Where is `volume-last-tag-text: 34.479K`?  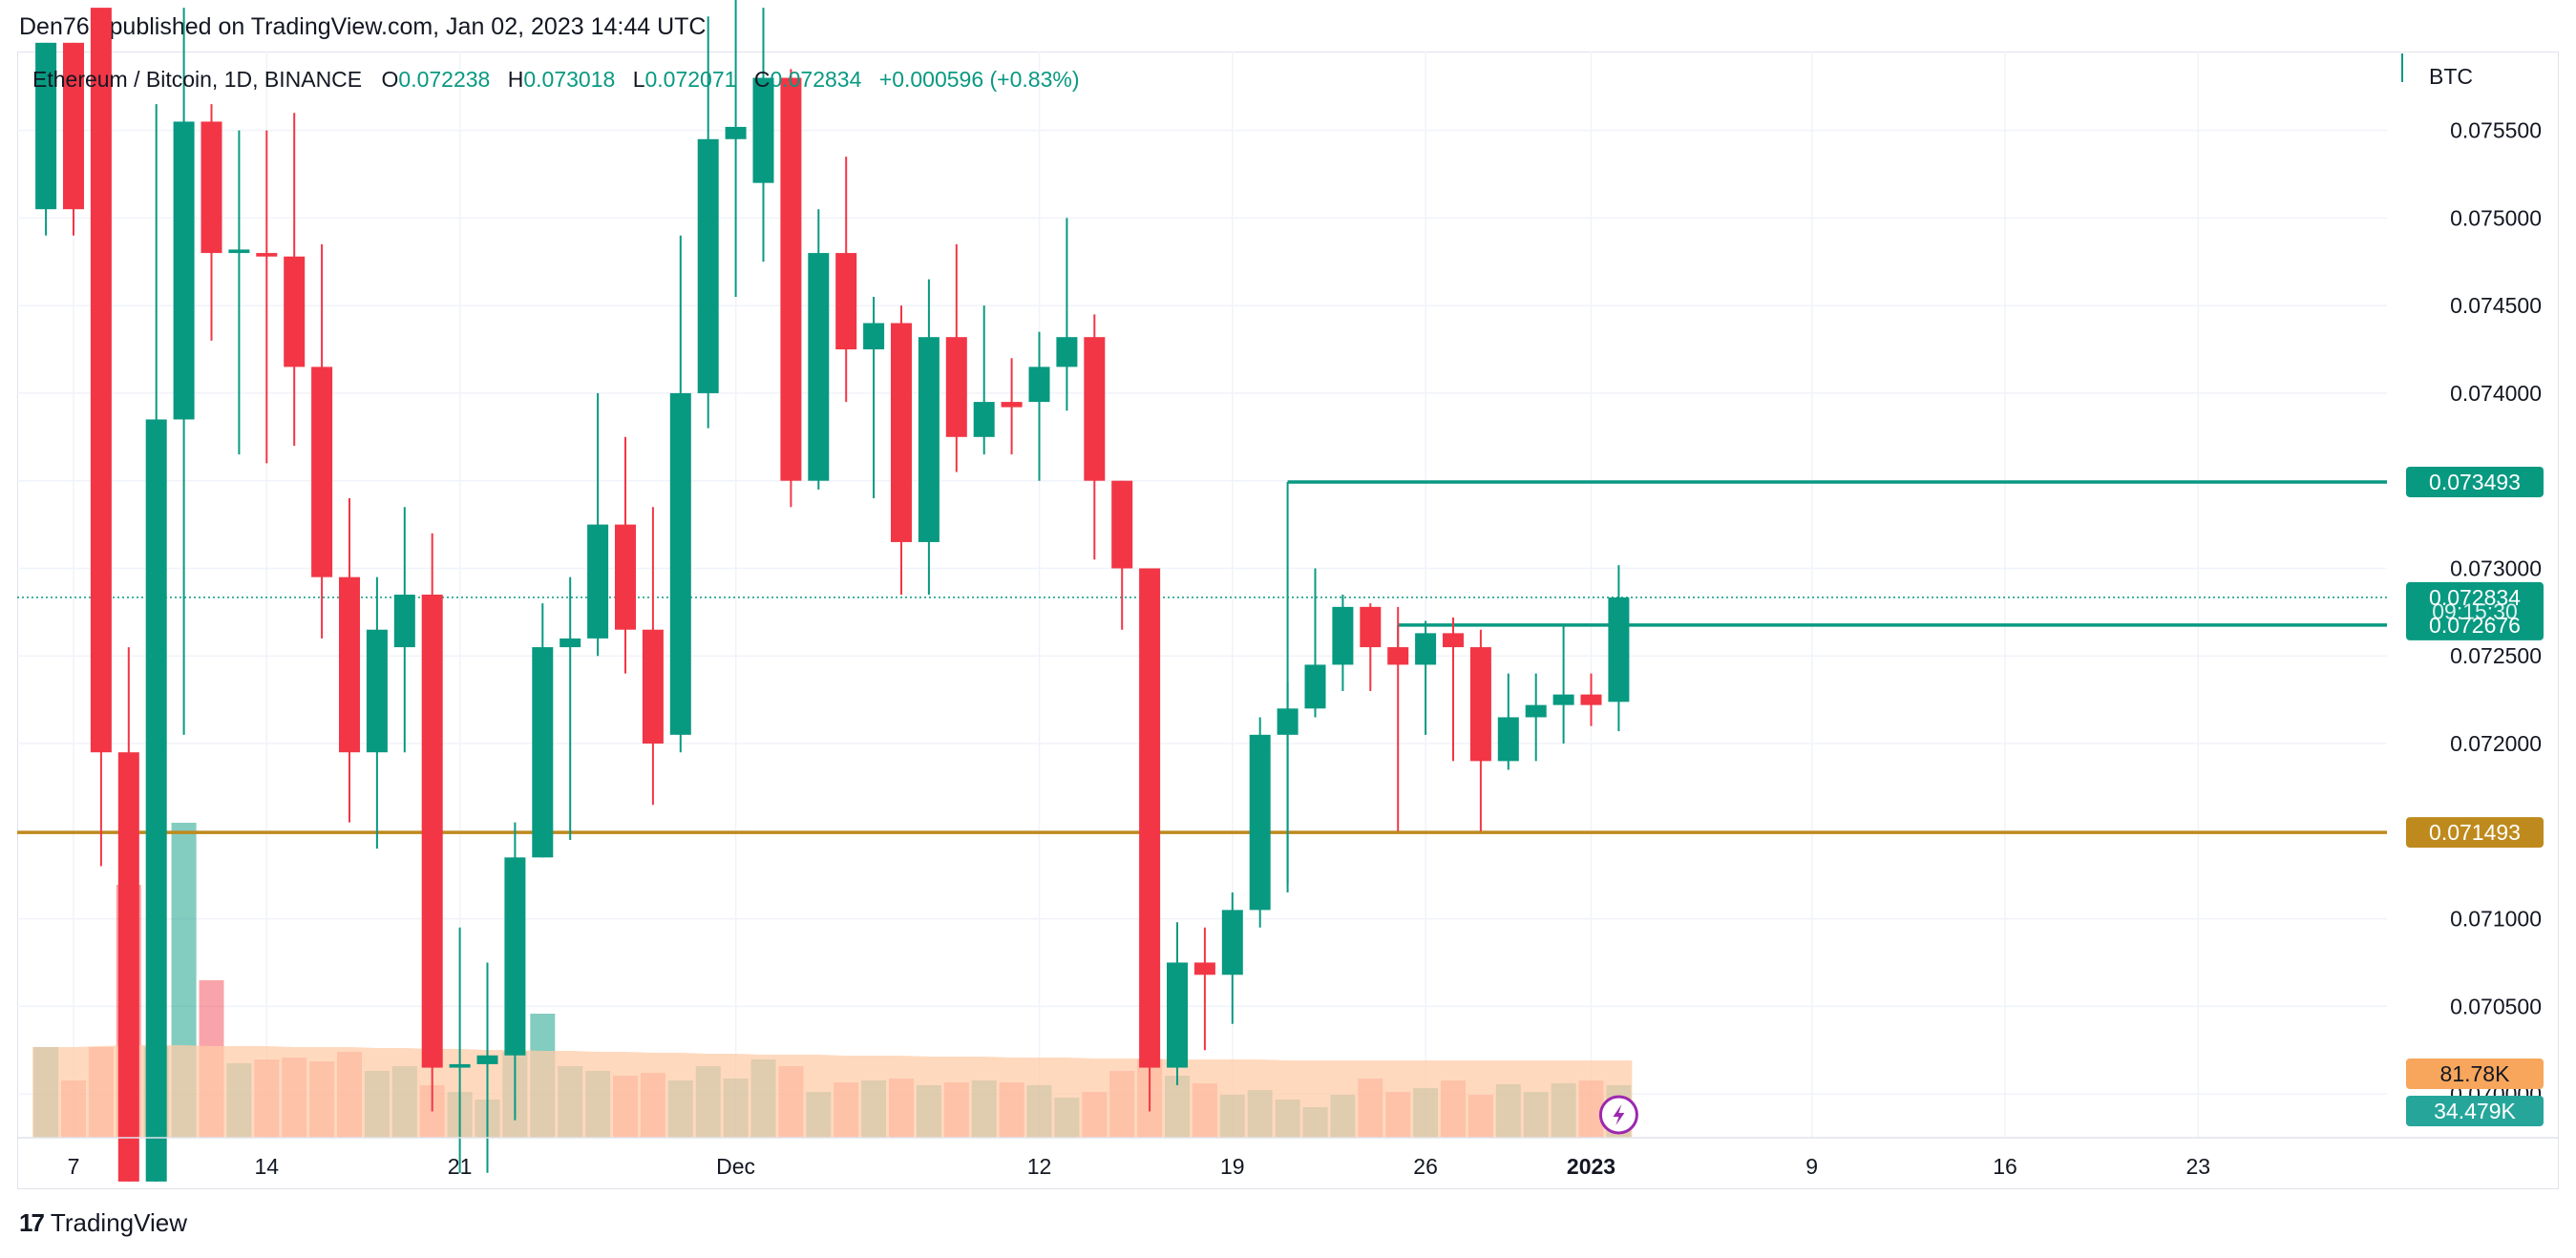 volume-last-tag-text: 34.479K is located at coordinates (2475, 1111).